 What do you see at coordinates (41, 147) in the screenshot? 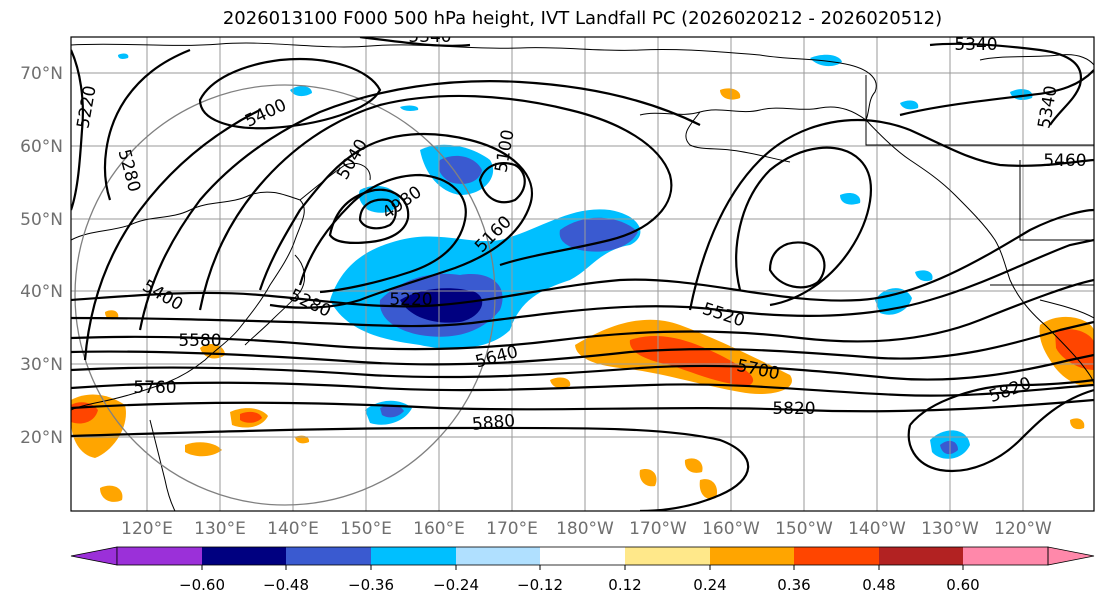
I see `lat-label: 60°N` at bounding box center [41, 147].